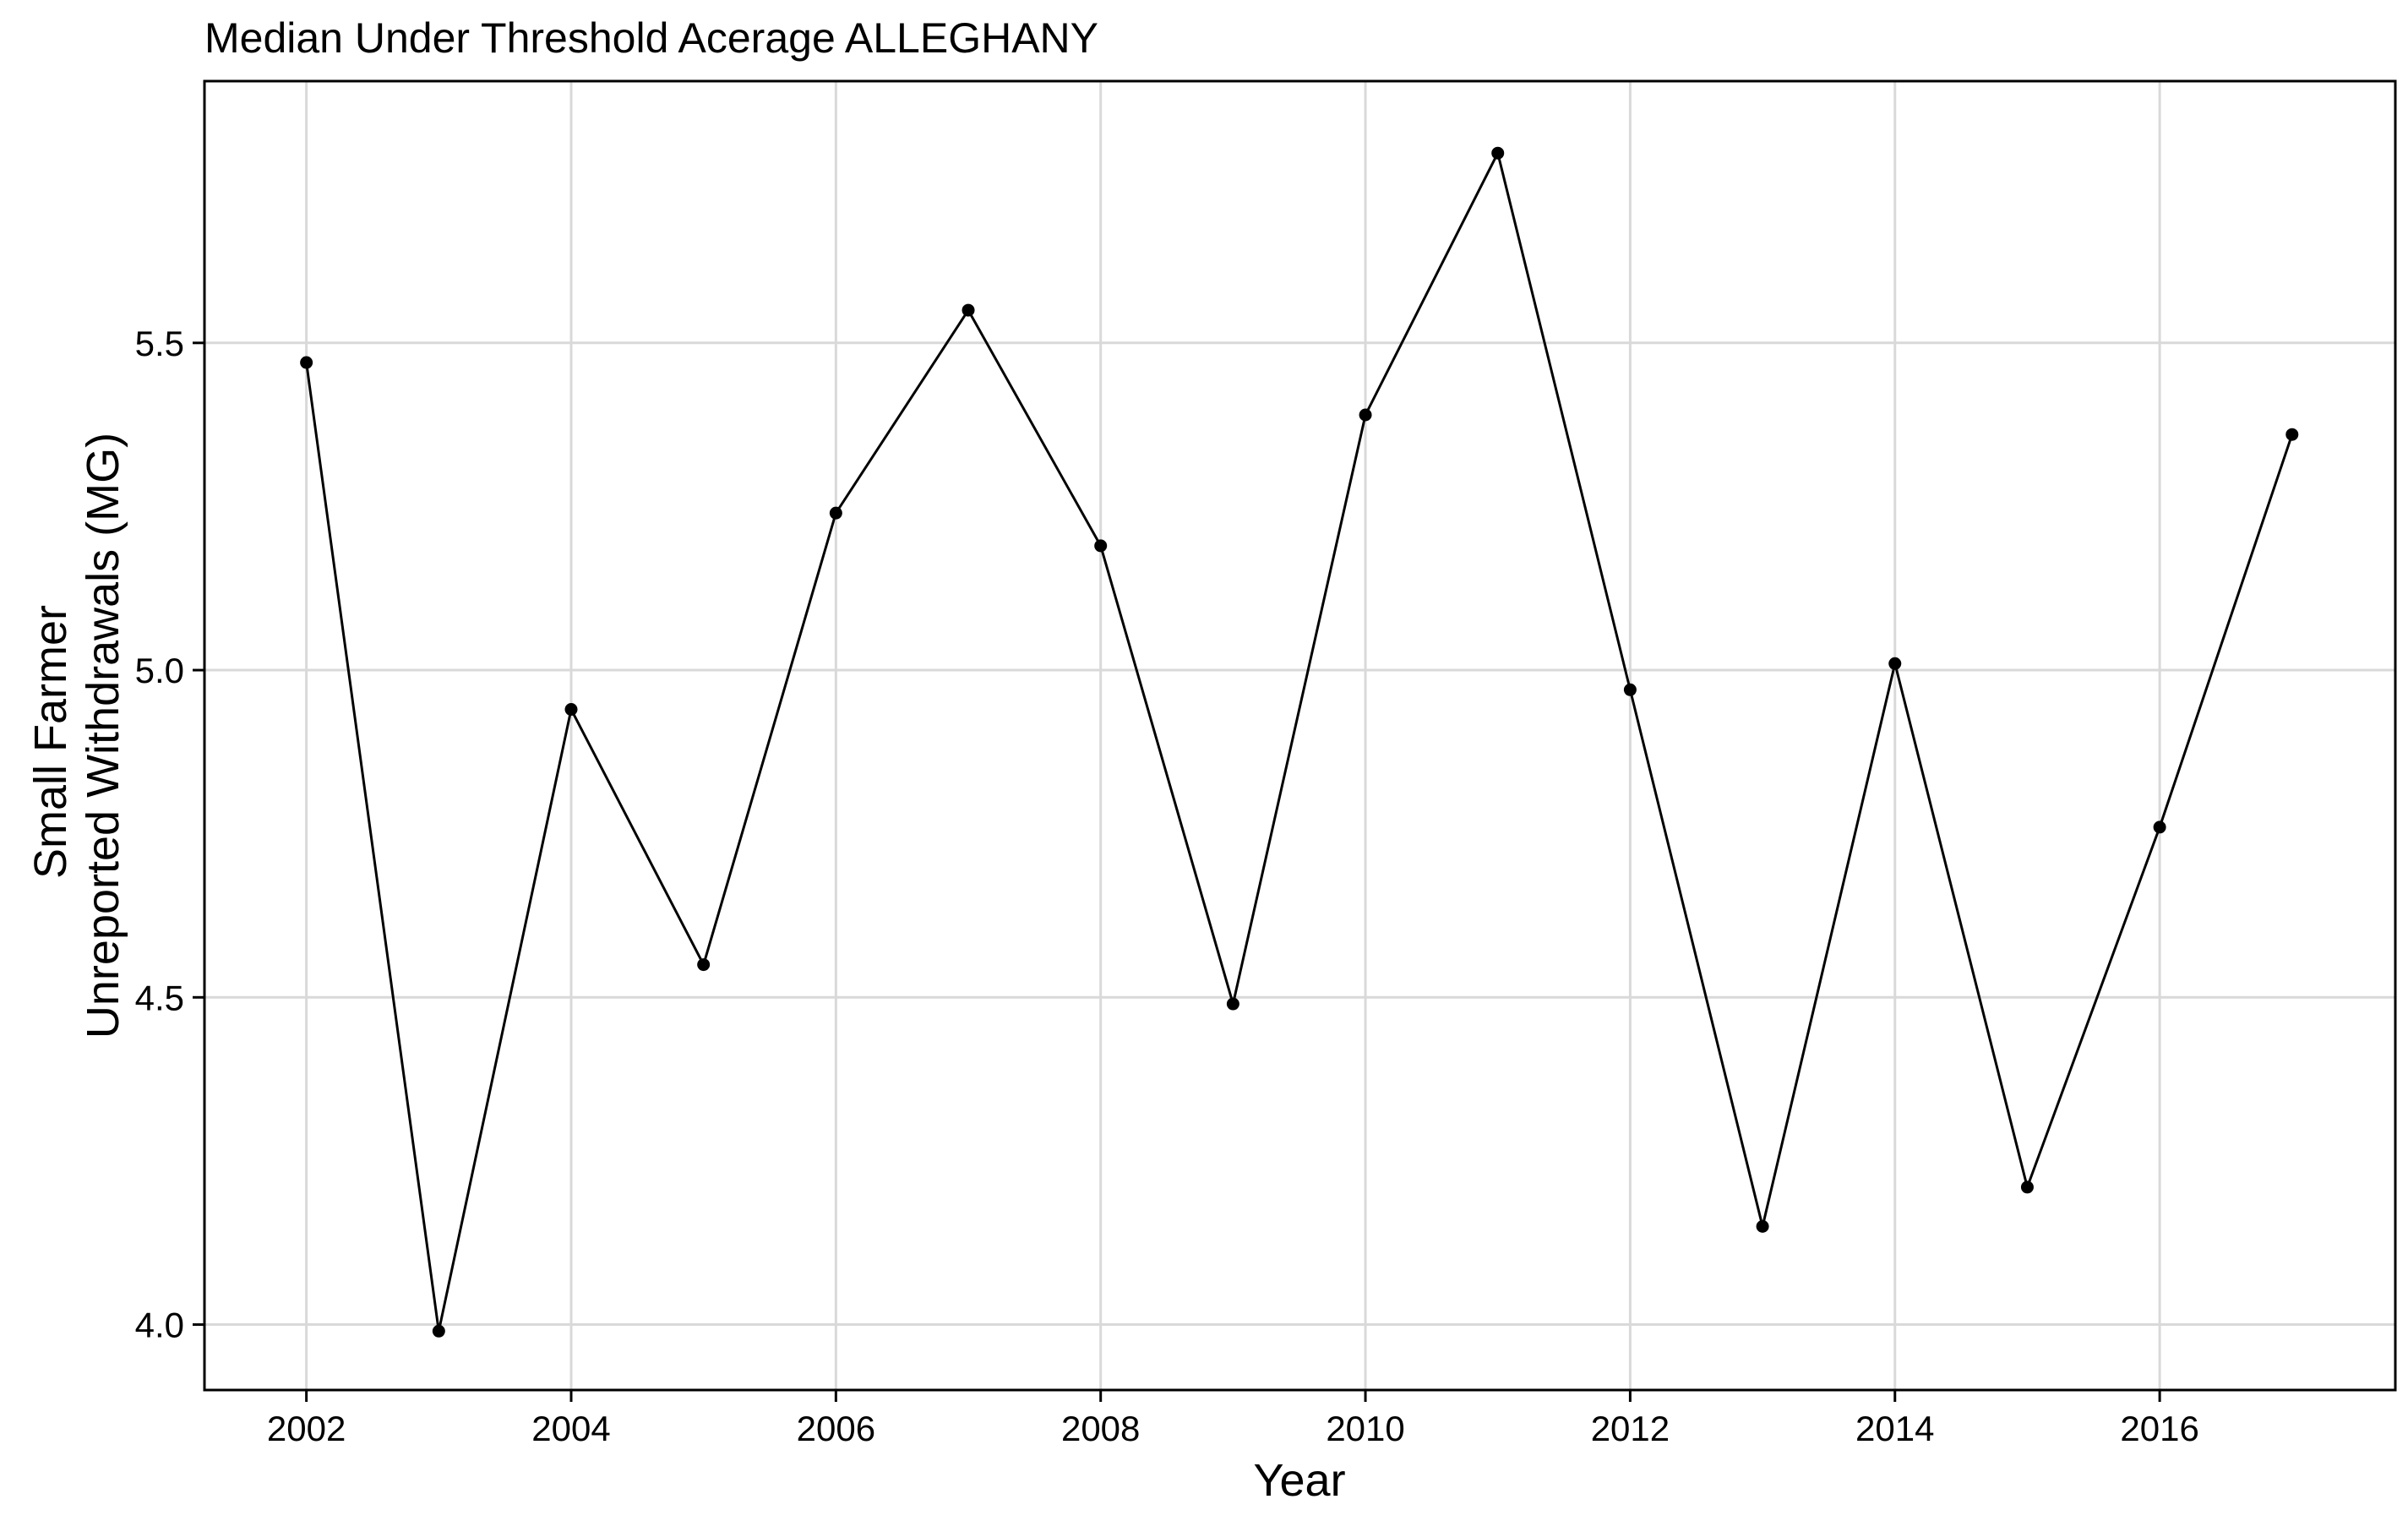  Describe the element at coordinates (306, 1428) in the screenshot. I see `x-tick-label: 2002` at that location.